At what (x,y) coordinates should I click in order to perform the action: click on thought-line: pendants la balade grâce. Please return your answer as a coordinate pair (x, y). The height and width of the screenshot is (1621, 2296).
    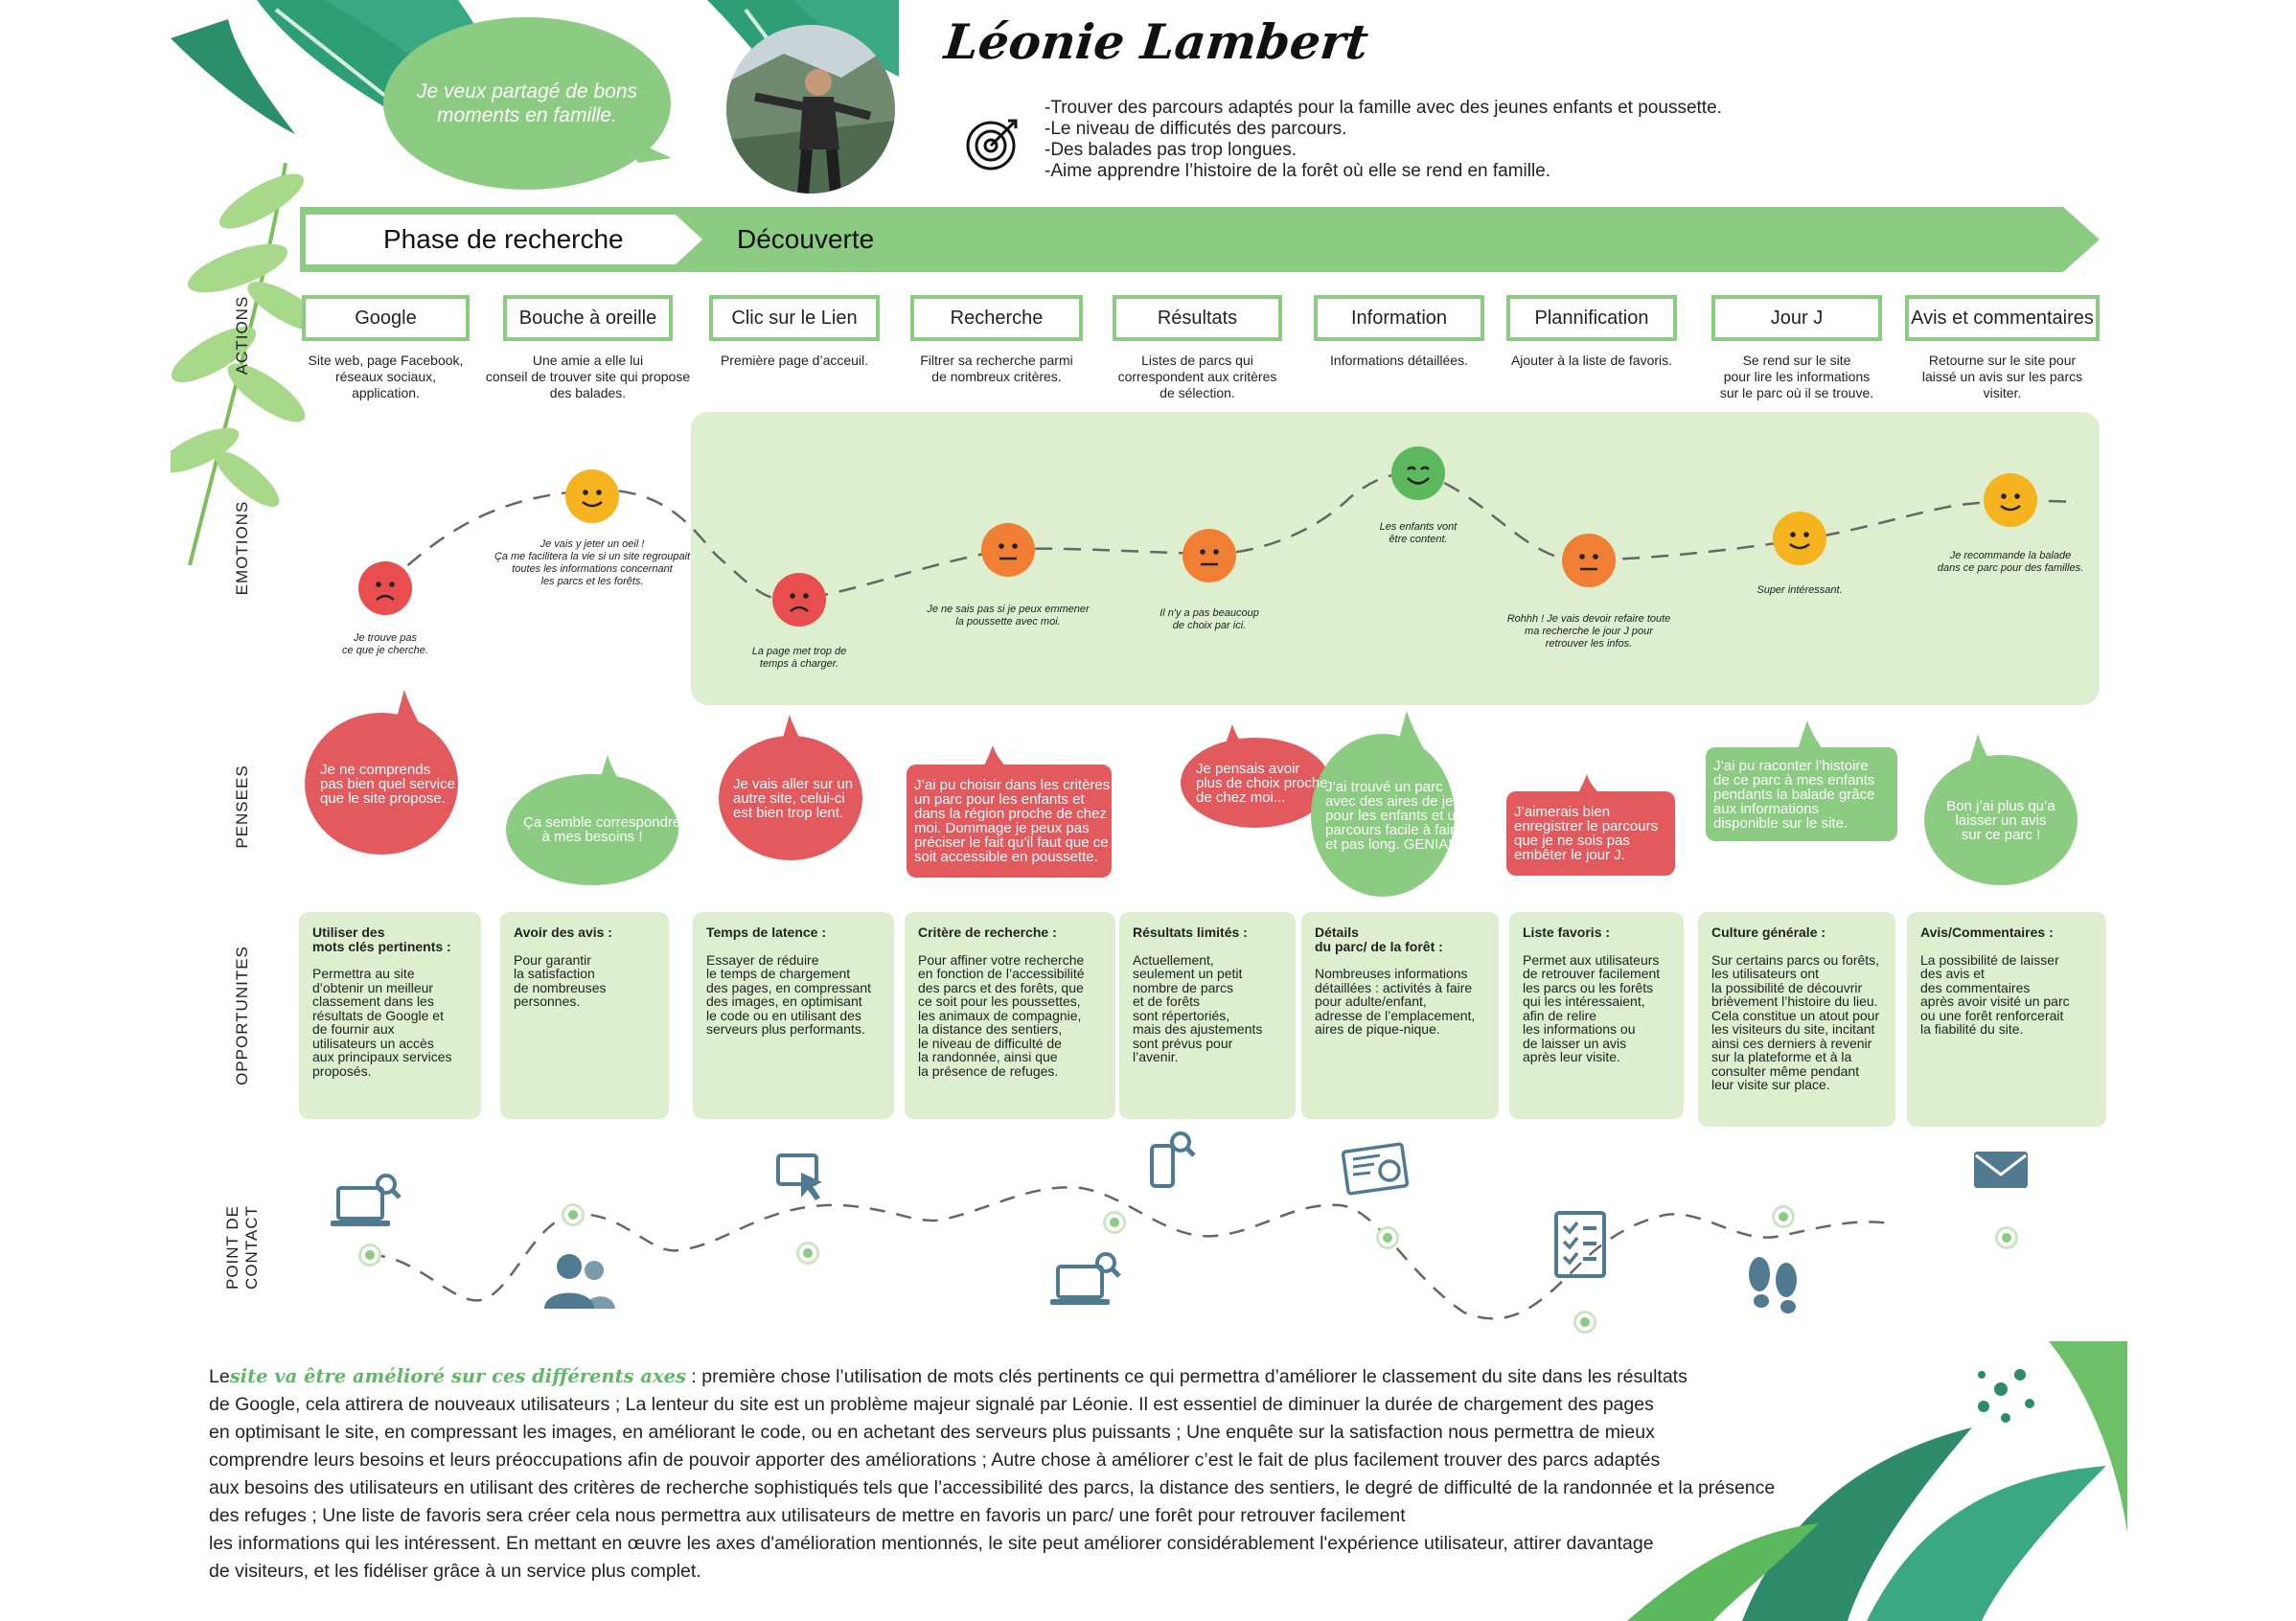
    Looking at the image, I should click on (1794, 794).